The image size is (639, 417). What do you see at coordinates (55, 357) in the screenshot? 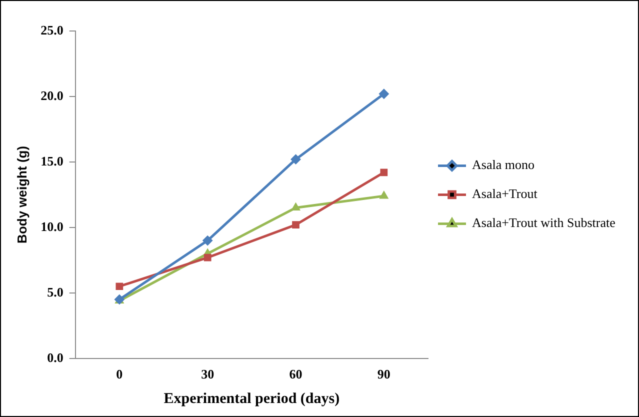
I see `y-tick-label: 0.0` at bounding box center [55, 357].